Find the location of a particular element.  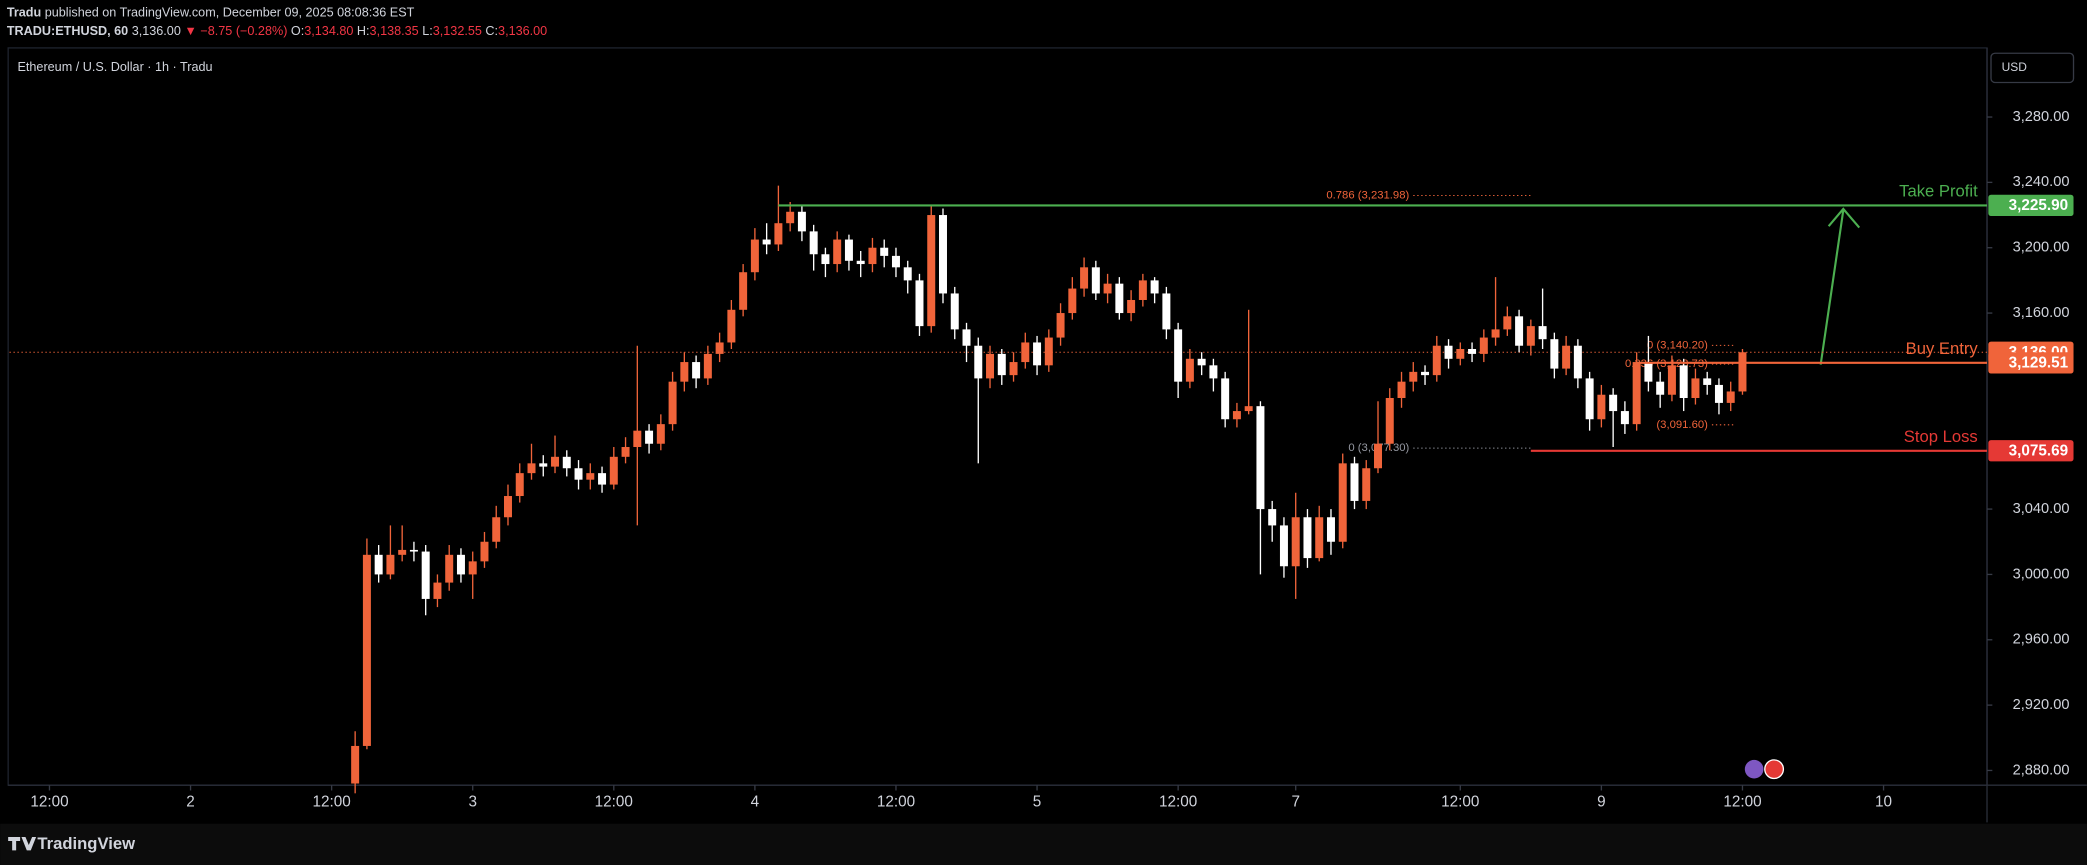

level-name: Take Profit is located at coordinates (1938, 190).